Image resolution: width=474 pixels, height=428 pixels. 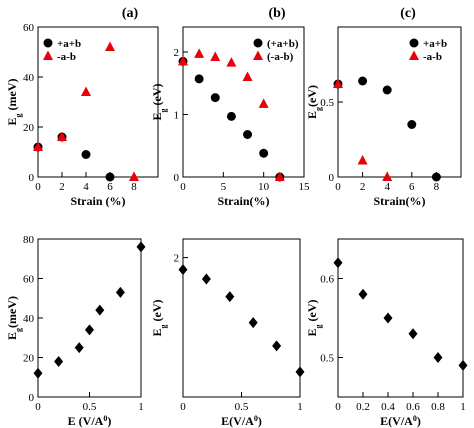 What do you see at coordinates (314, 102) in the screenshot?
I see `y-axis-label: Eg(eV)` at bounding box center [314, 102].